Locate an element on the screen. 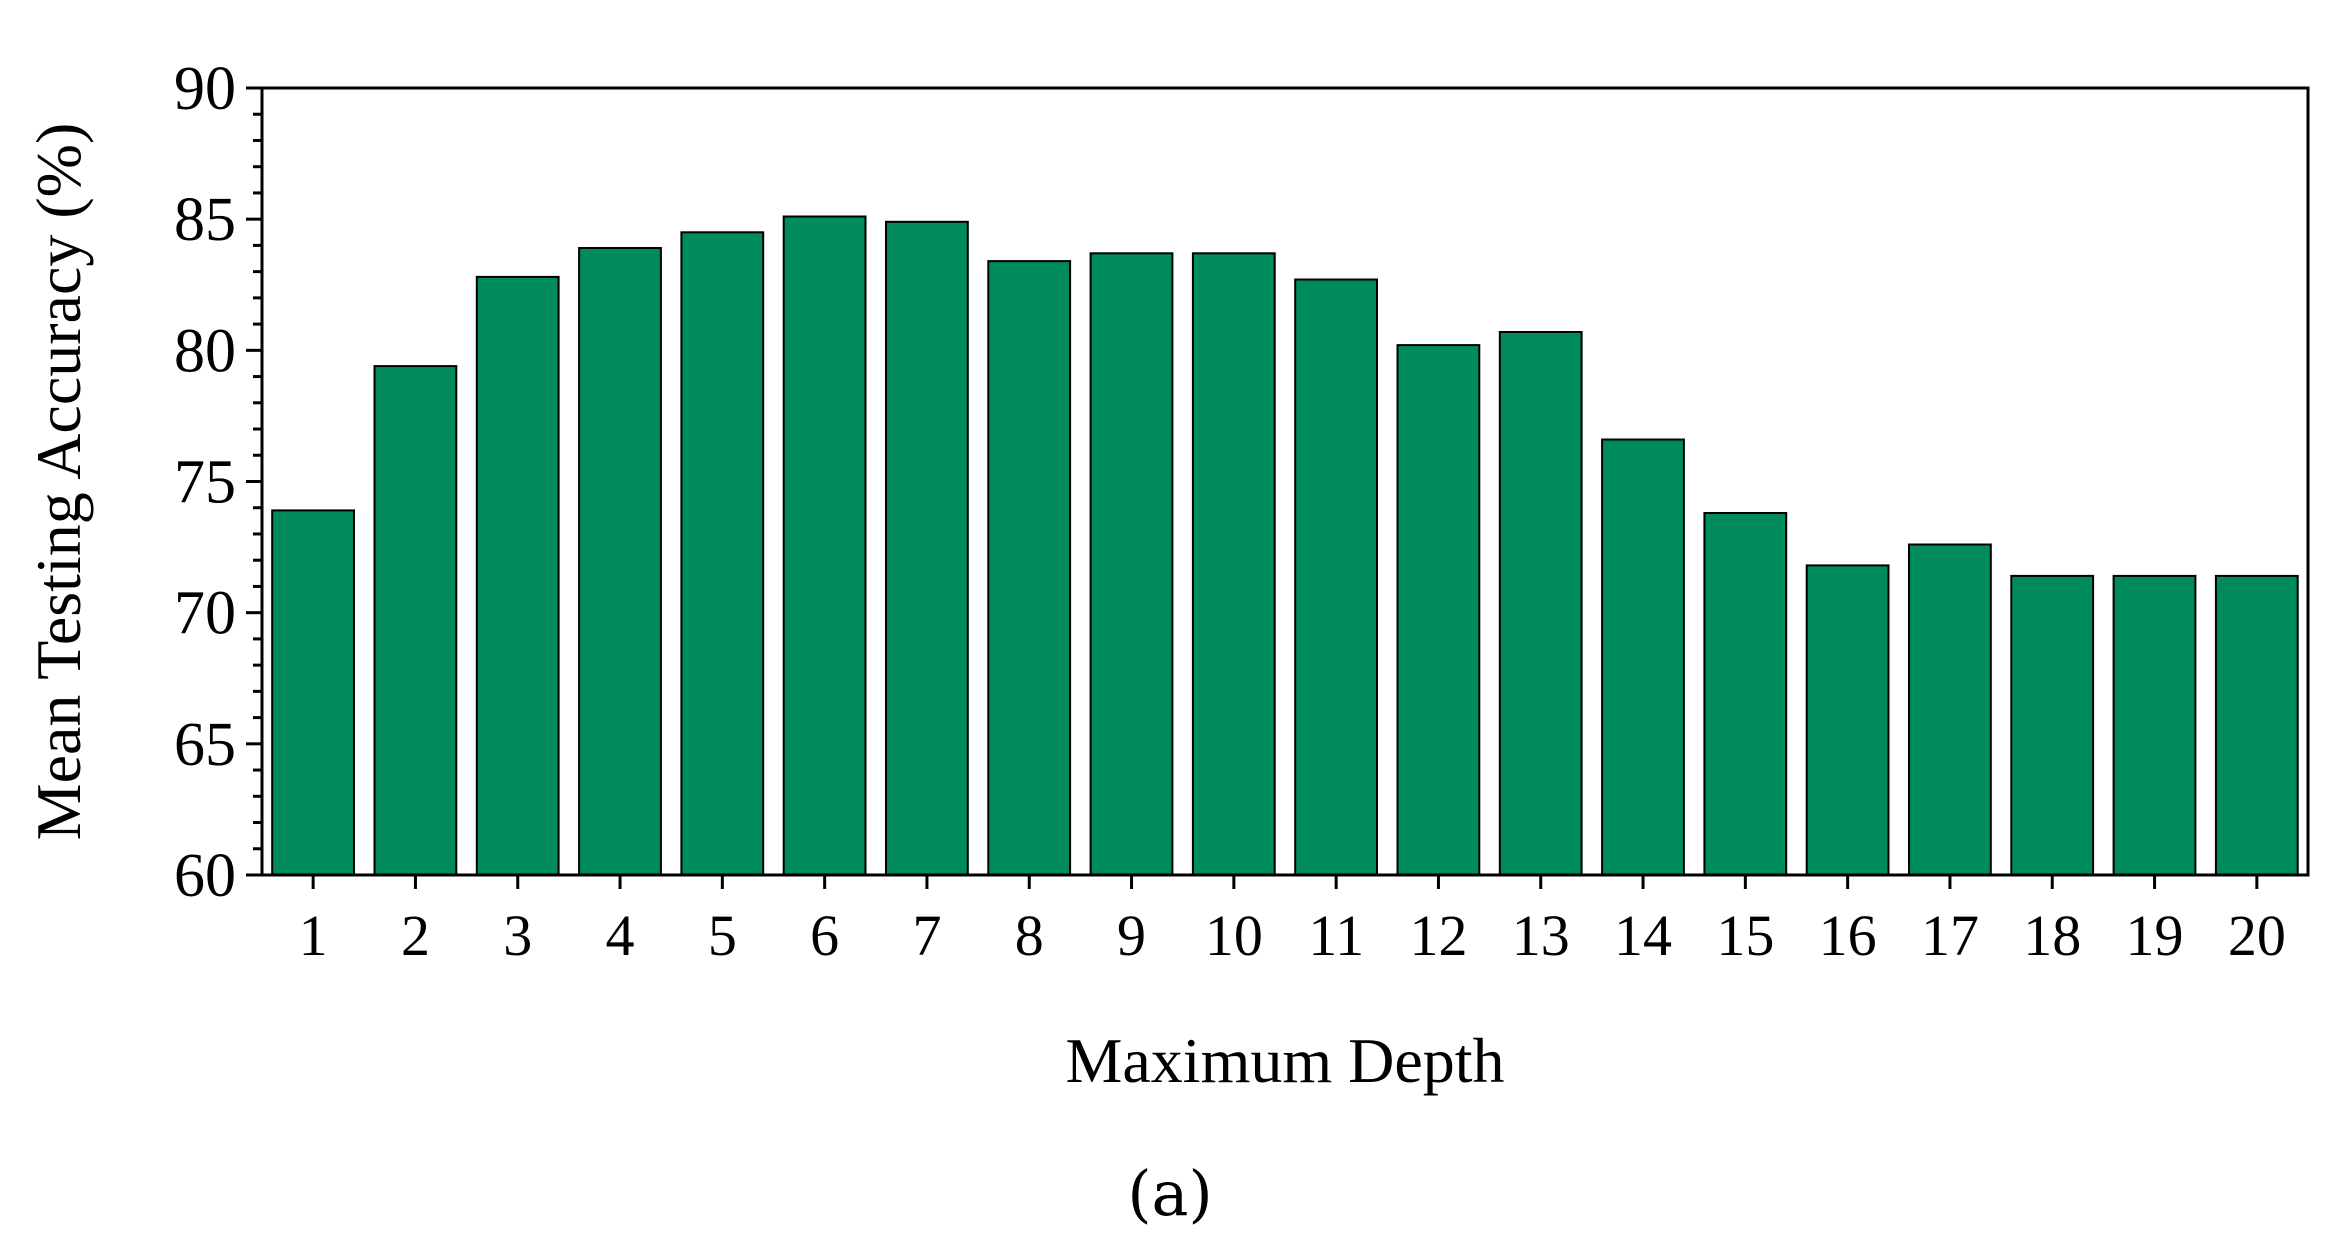  x-tick-label: 2 is located at coordinates (415, 935).